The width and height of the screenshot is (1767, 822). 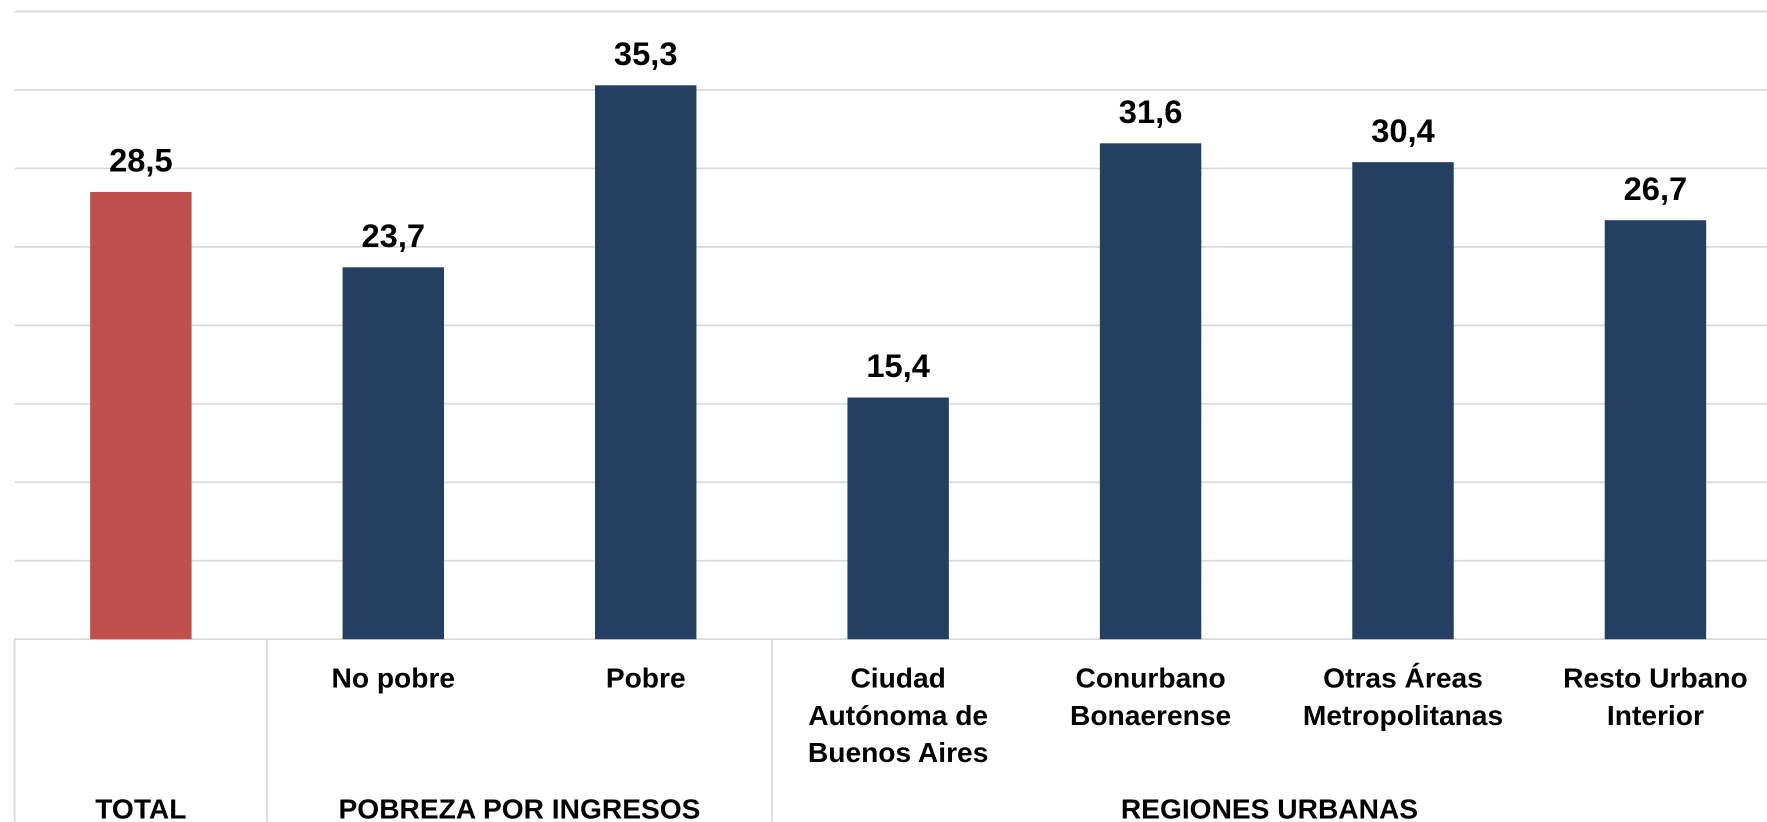 I want to click on label-line: Ciudad, so click(x=897, y=678).